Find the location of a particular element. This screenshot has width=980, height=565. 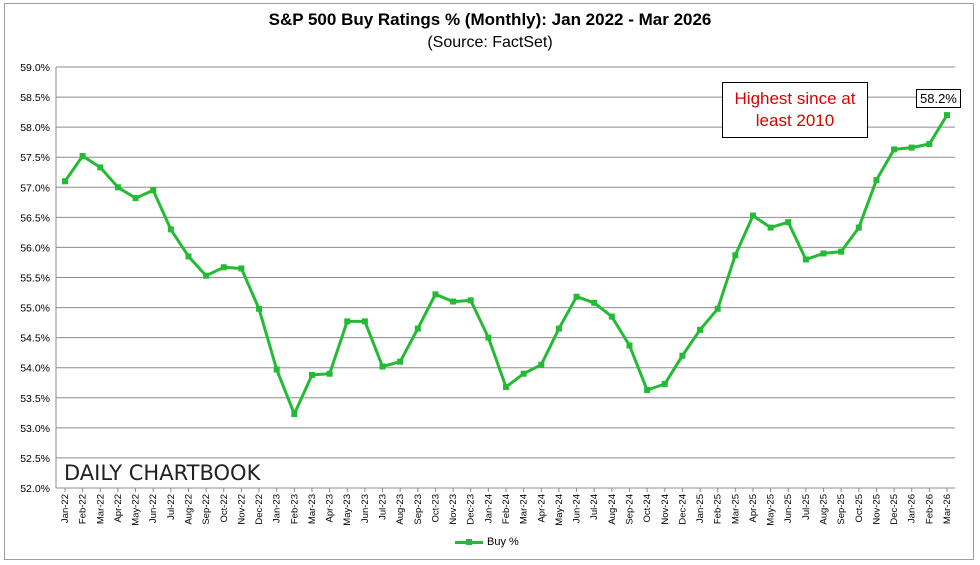

legend: Buy % is located at coordinates (487, 542).